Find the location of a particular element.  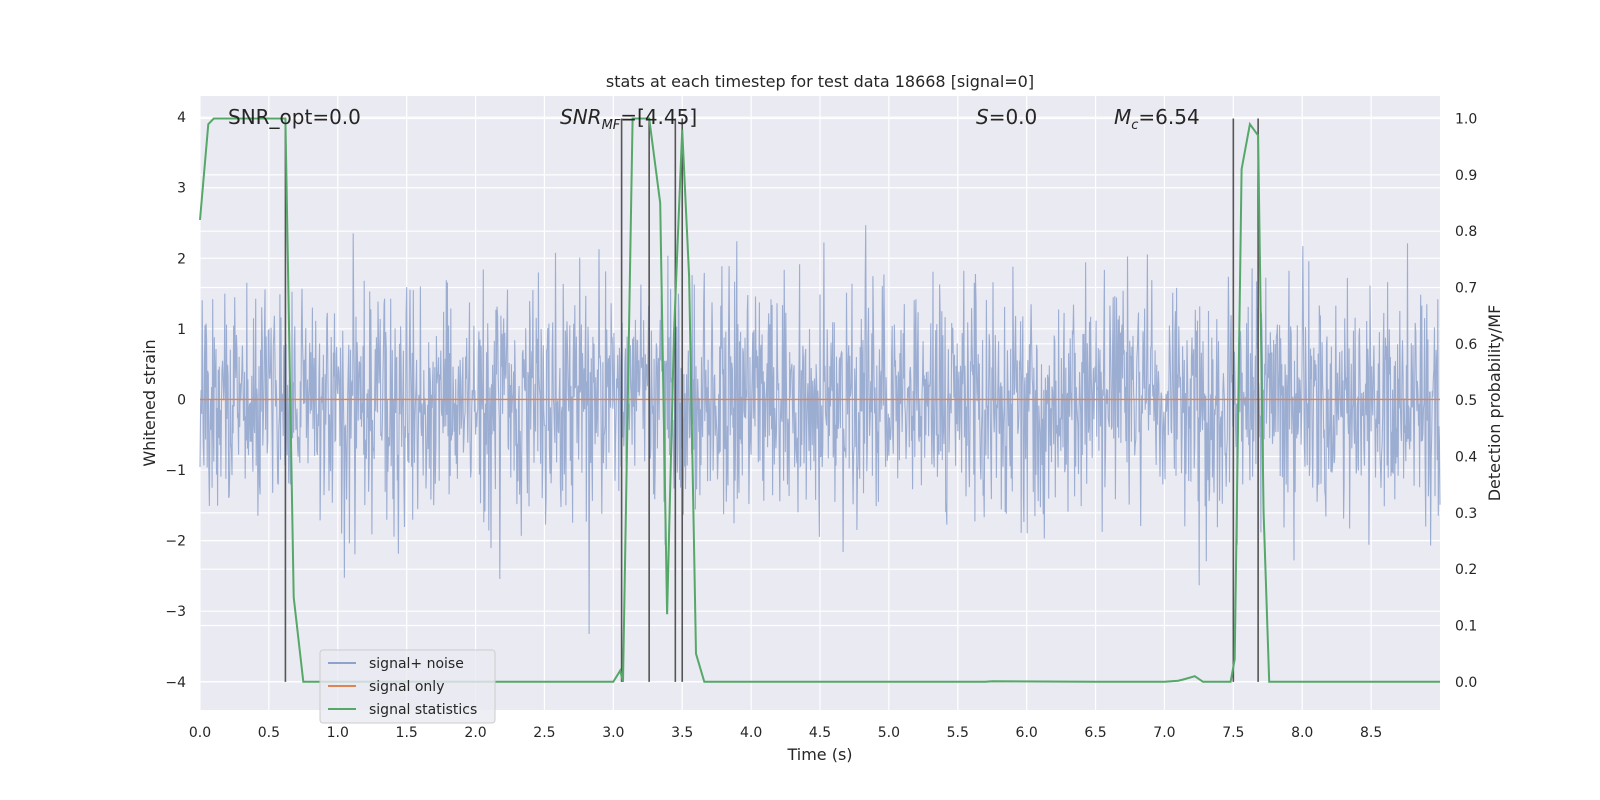

annotation-snr-opt: SNR_opt=0.0 is located at coordinates (294, 117).